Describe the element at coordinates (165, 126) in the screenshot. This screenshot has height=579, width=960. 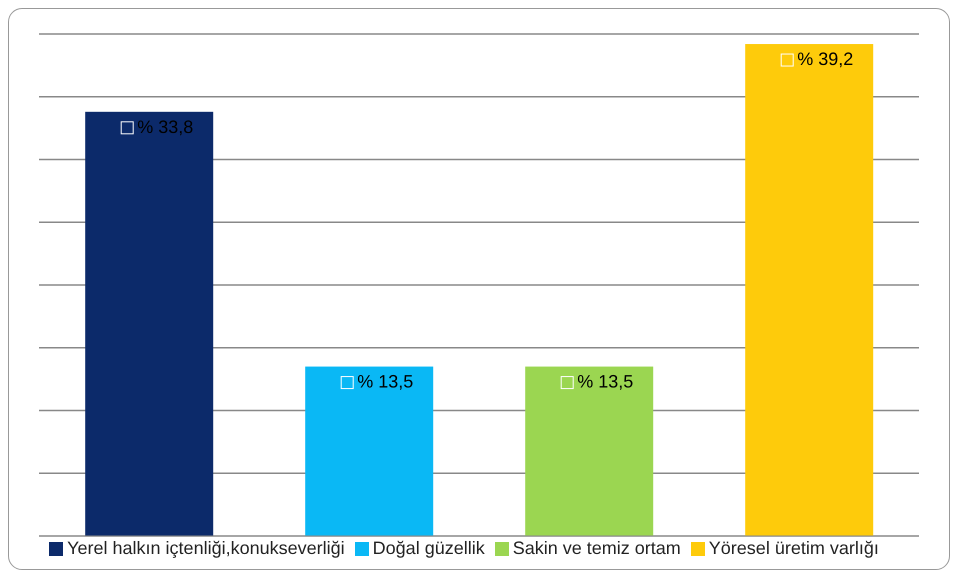
I see `data-label: % 33,8` at that location.